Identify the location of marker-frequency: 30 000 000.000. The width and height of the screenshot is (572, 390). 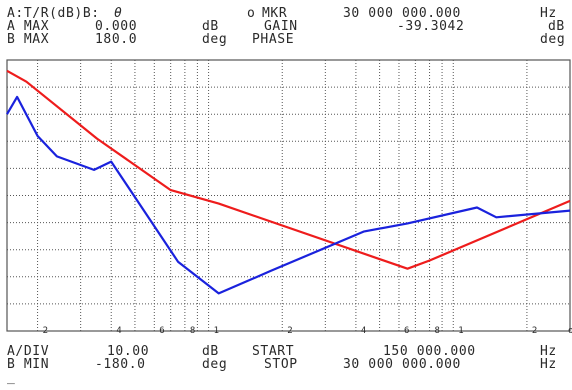
(402, 13).